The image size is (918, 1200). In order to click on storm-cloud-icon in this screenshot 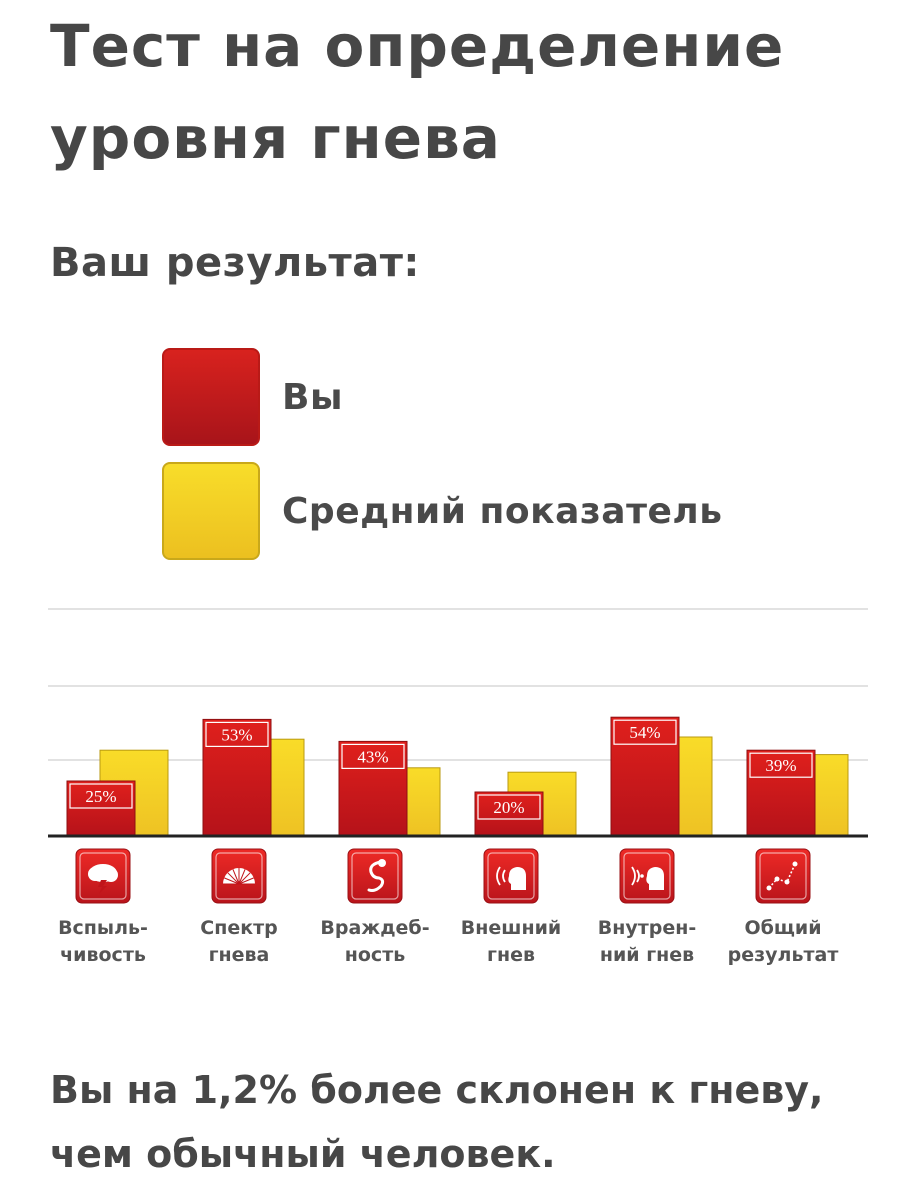, I will do `click(103, 876)`.